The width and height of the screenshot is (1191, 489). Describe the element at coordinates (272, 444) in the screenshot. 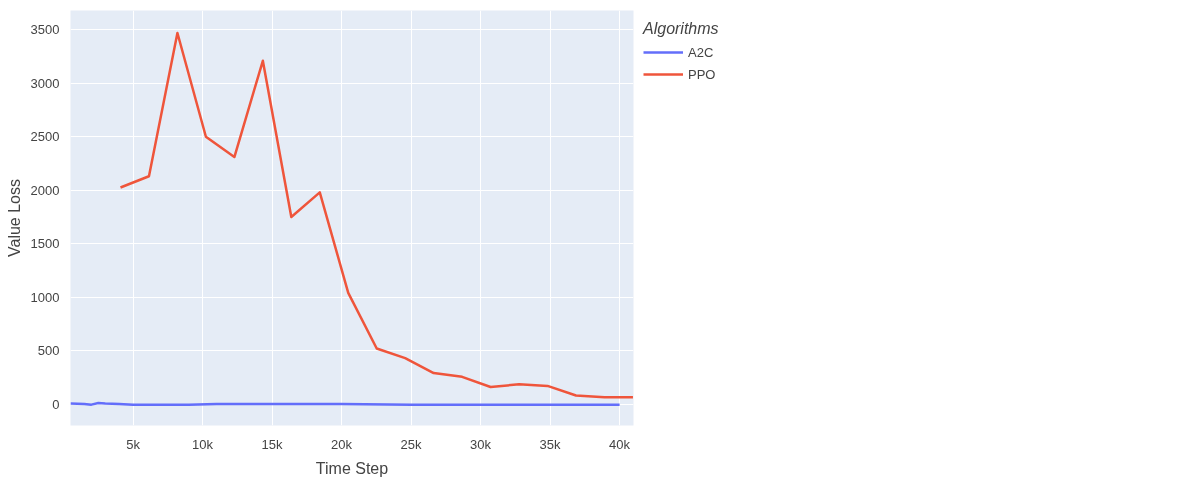

I see `x-tick-label: 15k` at that location.